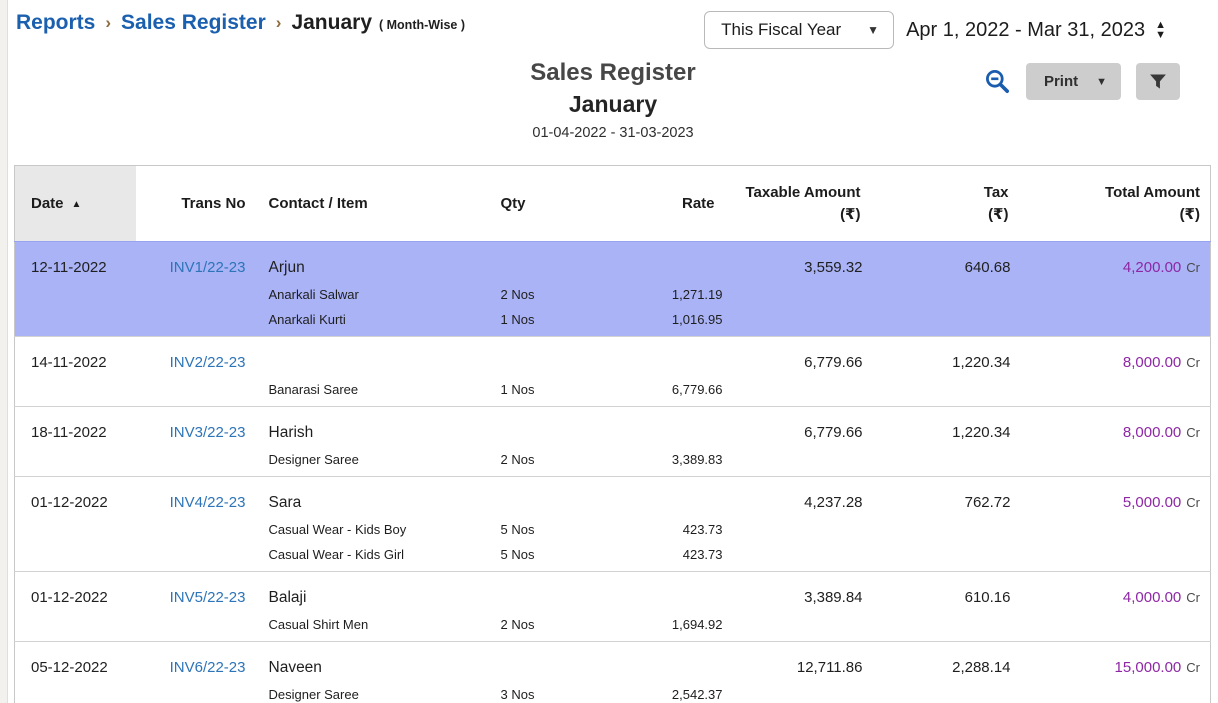 The image size is (1218, 703). Describe the element at coordinates (513, 203) in the screenshot. I see `column-header-qty: Qty` at that location.